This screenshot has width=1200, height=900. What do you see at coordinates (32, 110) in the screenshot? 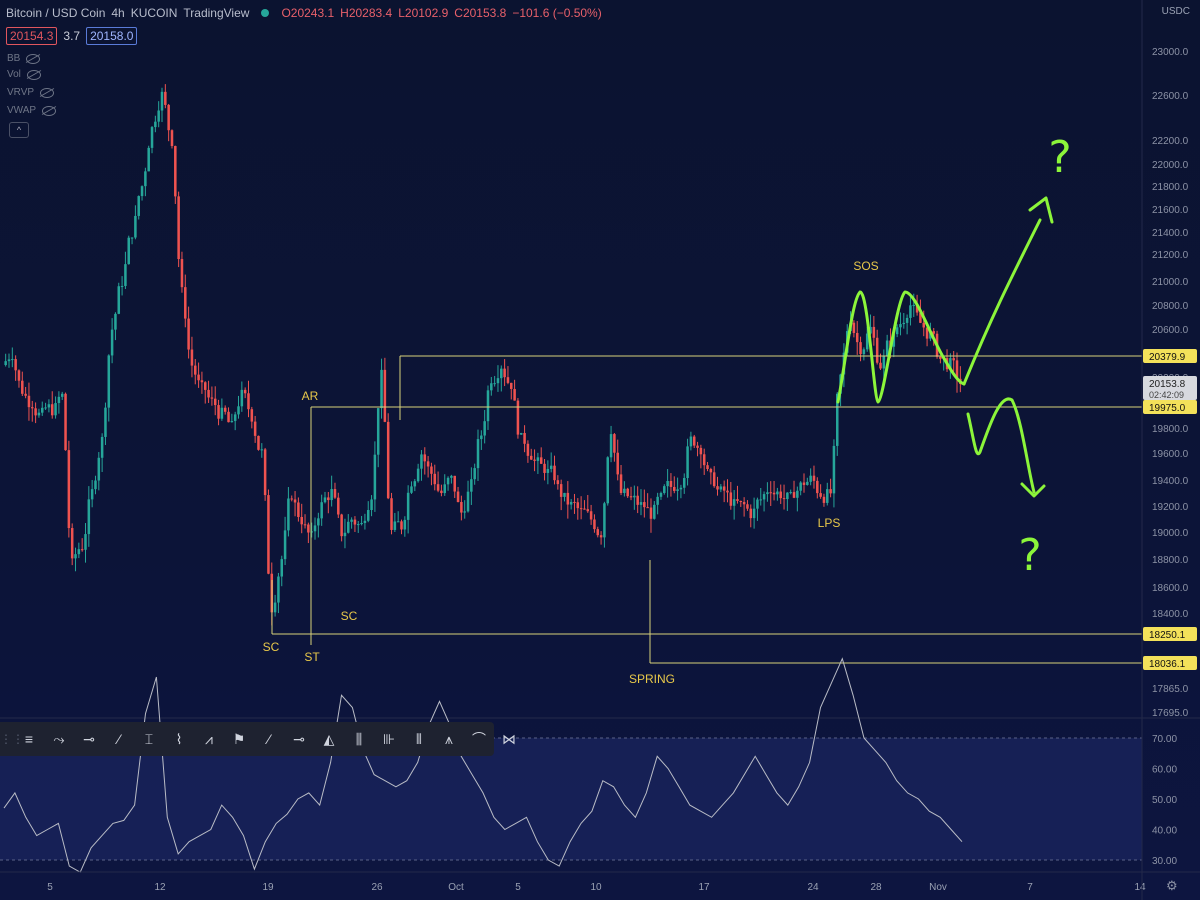
I see `indicator-vwap: VWAP` at bounding box center [32, 110].